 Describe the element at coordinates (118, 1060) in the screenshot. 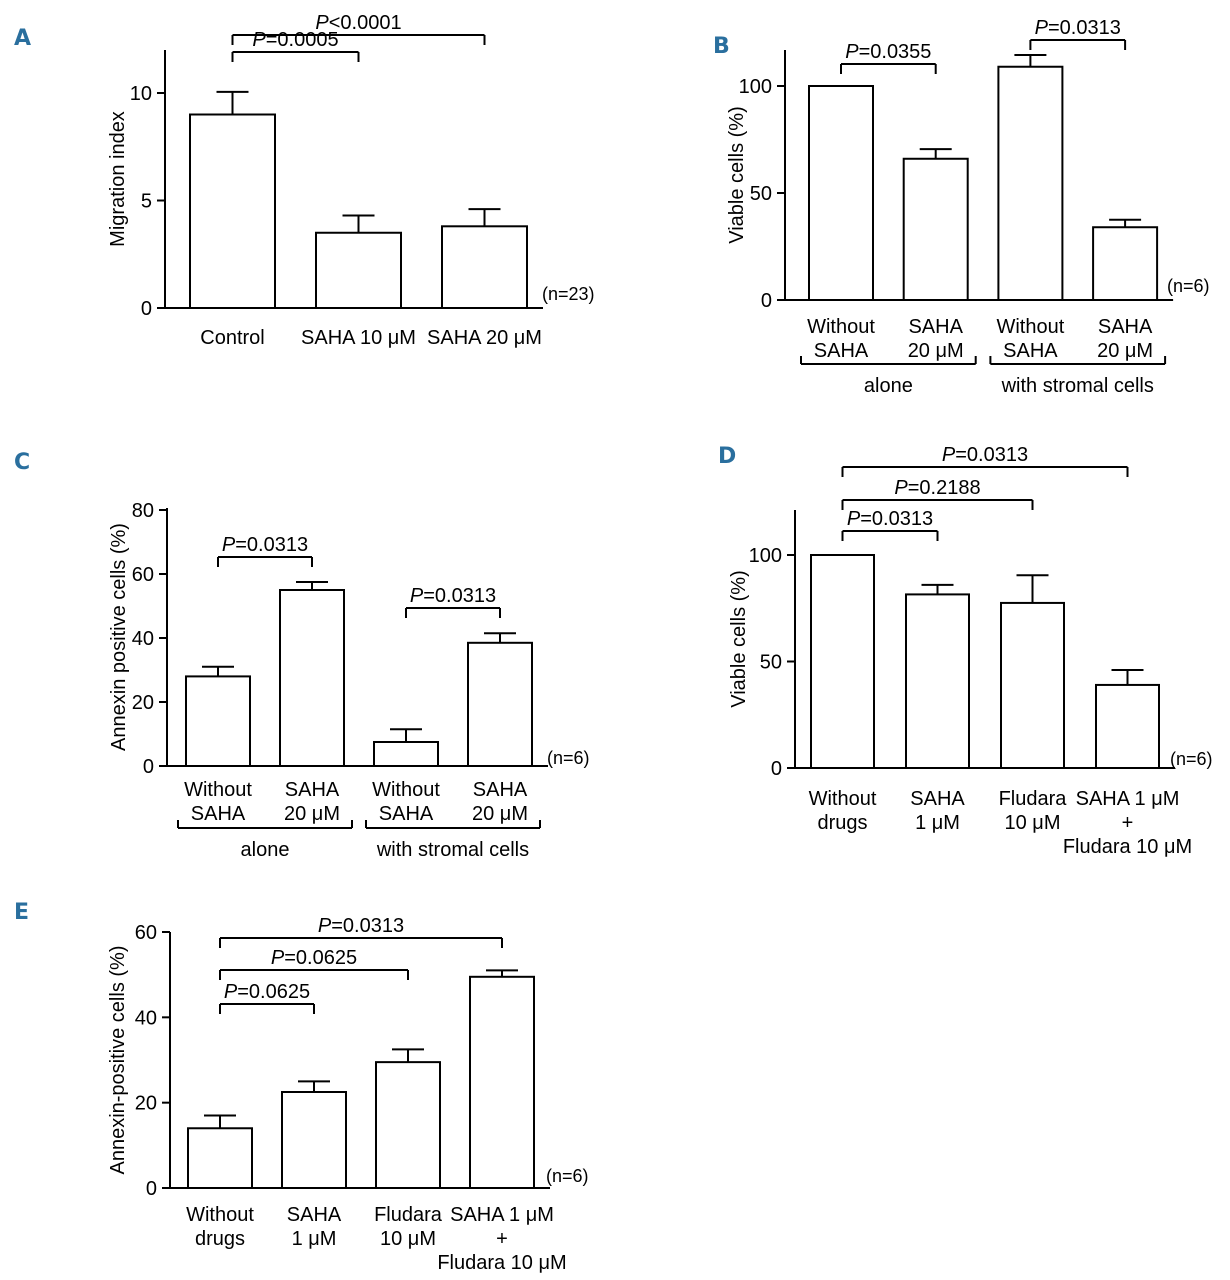

I see `y-axis-label: Annexin-positive cells (%)` at that location.